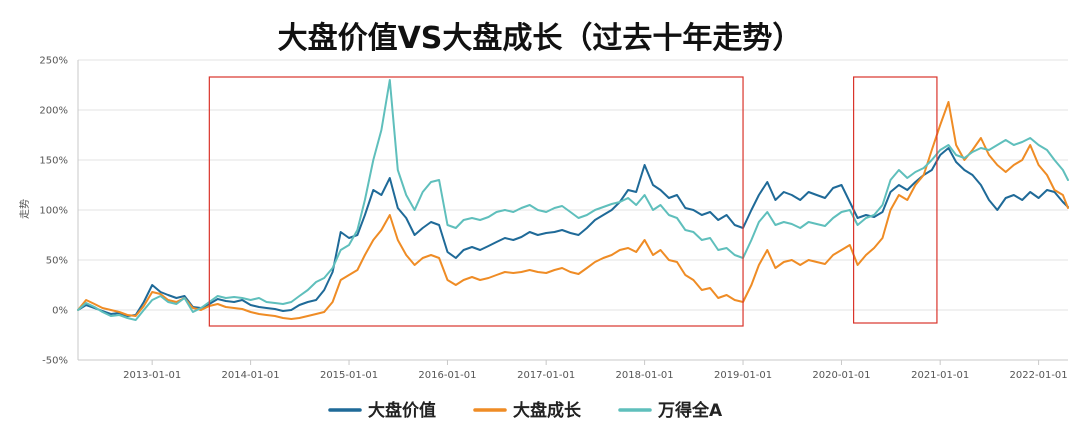 Image resolution: width=1080 pixels, height=435 pixels. What do you see at coordinates (841, 375) in the screenshot?
I see `x-tick-label: 2020-01-01` at bounding box center [841, 375].